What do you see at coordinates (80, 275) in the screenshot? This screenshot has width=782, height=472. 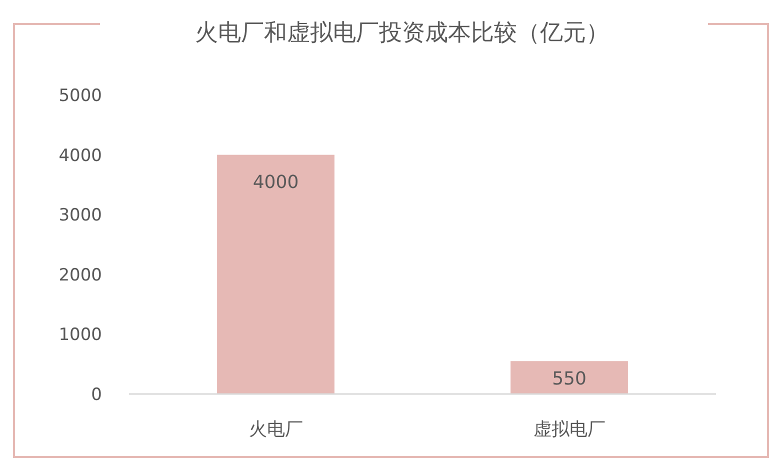 I see `y-tick-label: 2000` at bounding box center [80, 275].